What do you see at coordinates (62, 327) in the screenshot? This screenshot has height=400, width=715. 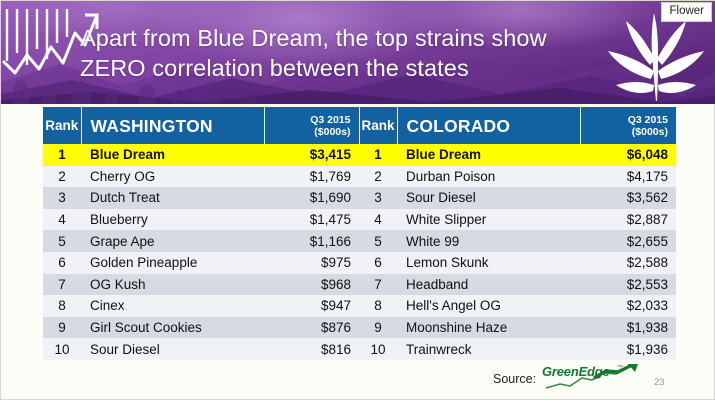 I see `cell-rank-washington: 9` at bounding box center [62, 327].